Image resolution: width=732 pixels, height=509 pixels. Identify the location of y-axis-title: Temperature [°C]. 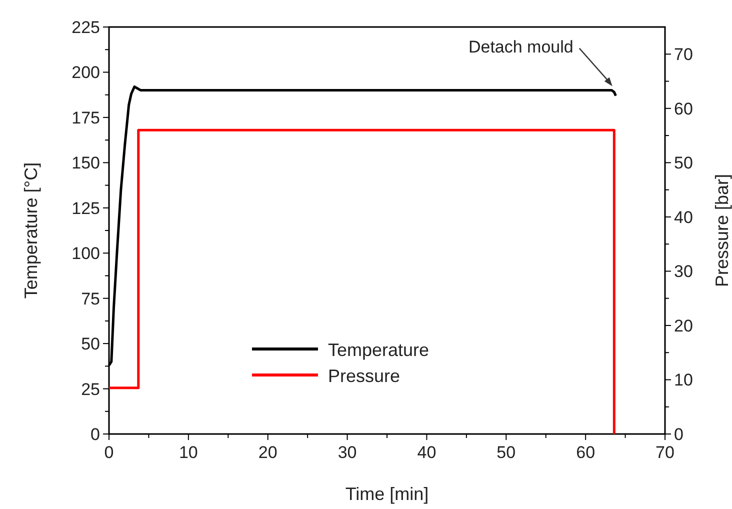
(31, 230).